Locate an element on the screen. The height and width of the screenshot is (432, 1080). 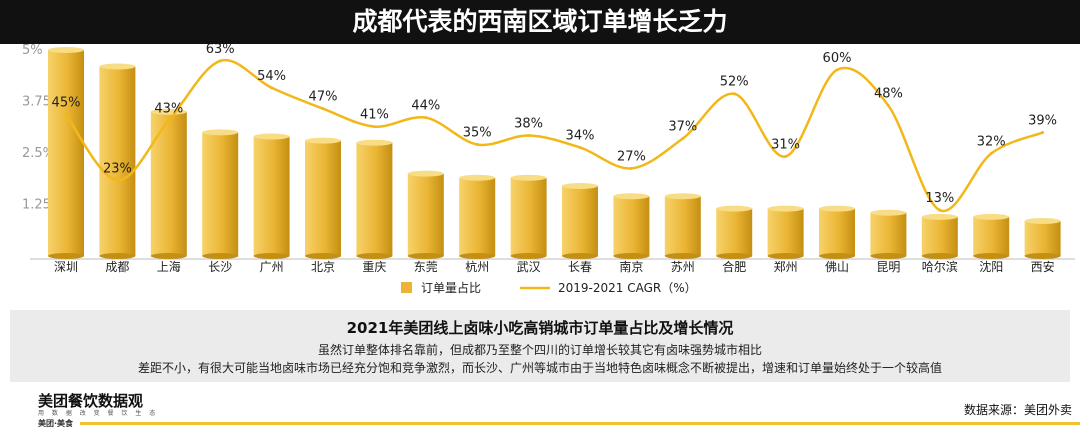
y-tick-label: 5% is located at coordinates (32, 51).